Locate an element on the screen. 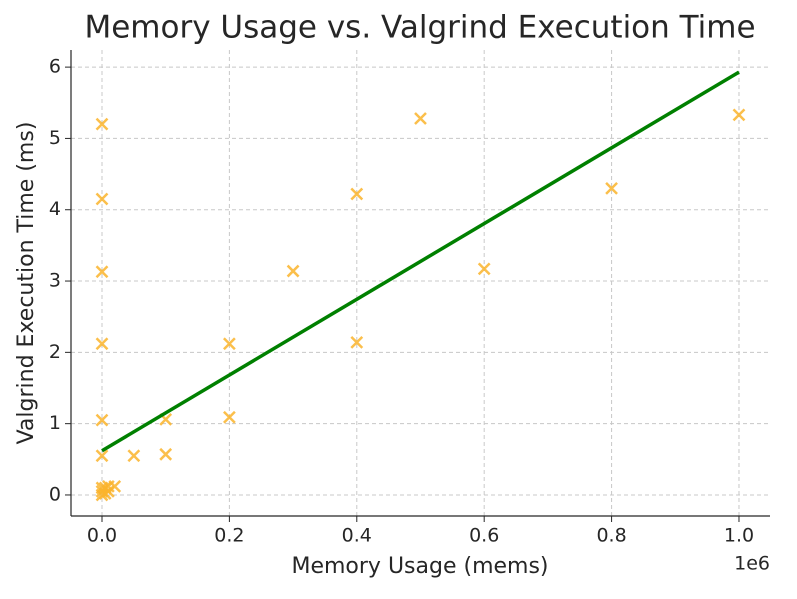 The image size is (797, 599). x-axis-label: Memory Usage (mems) is located at coordinates (419, 566).